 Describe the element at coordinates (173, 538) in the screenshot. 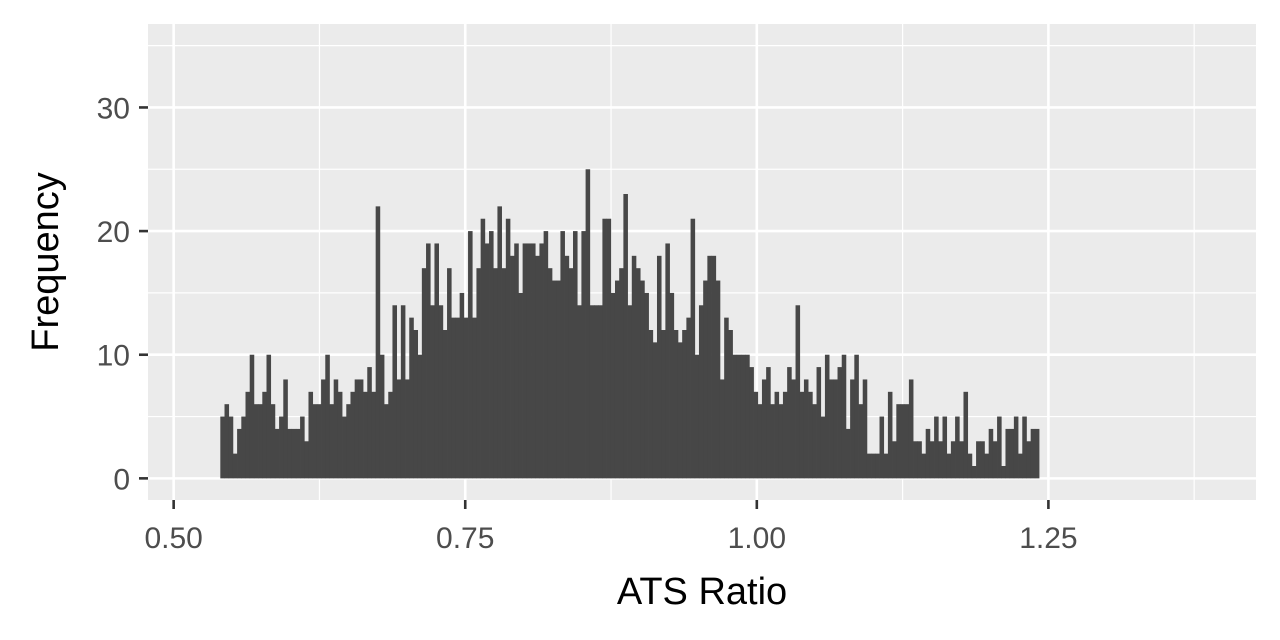

I see `x-tick-label: 0.50` at that location.